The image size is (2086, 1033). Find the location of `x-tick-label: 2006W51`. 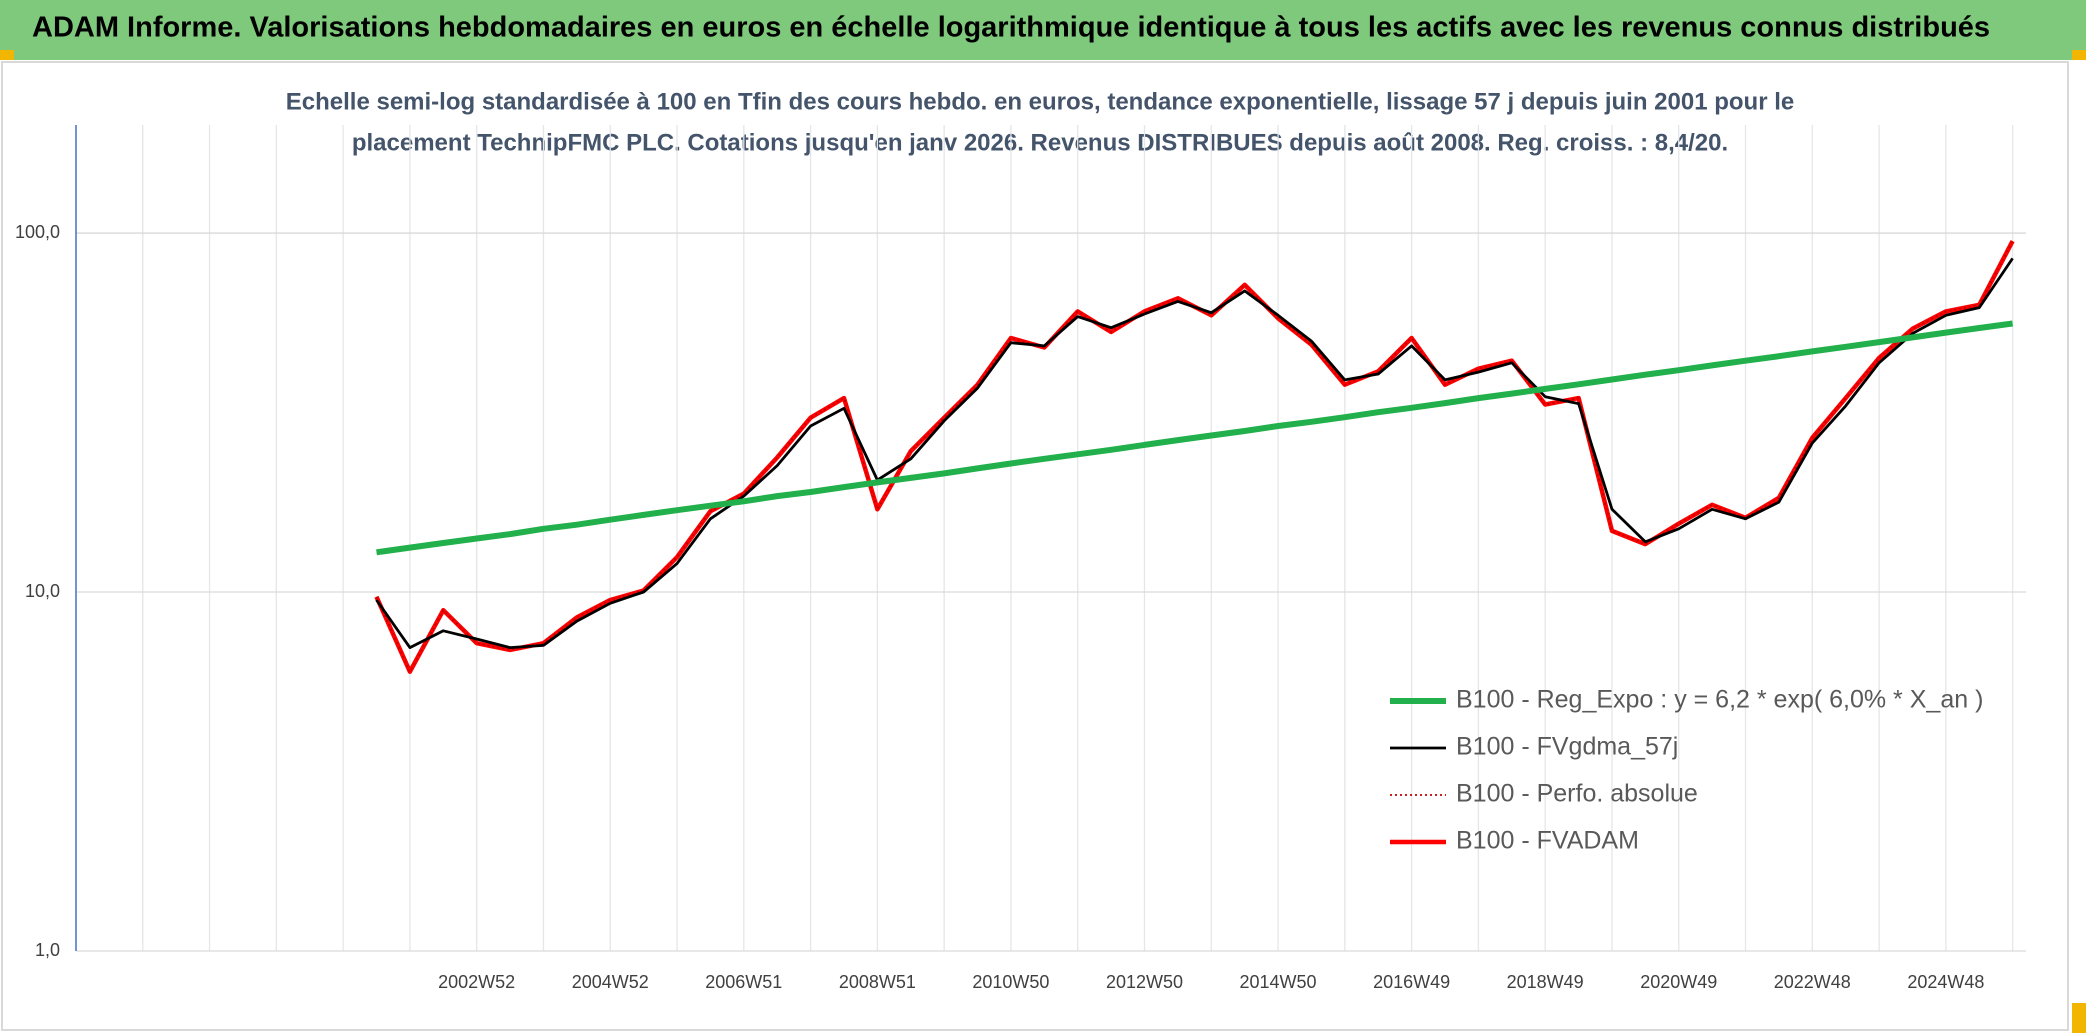

x-tick-label: 2006W51 is located at coordinates (743, 982).